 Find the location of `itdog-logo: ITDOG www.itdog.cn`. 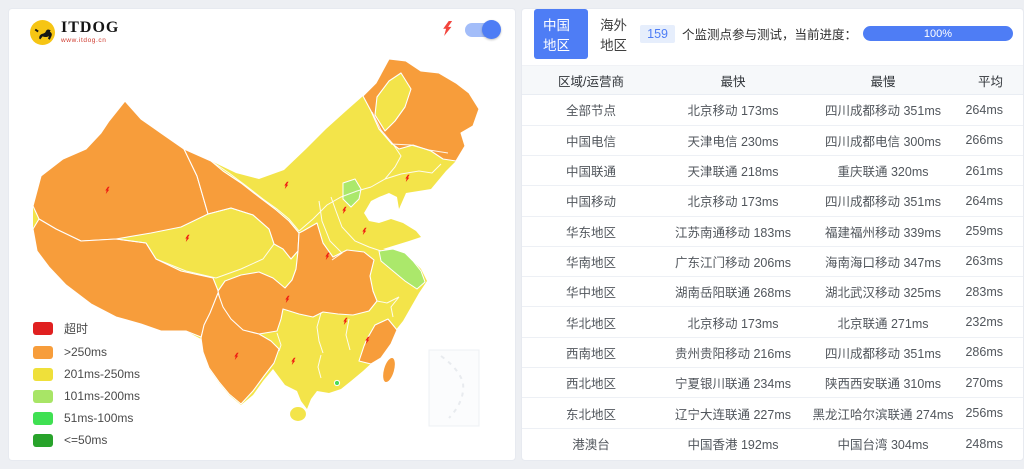

itdog-logo: ITDOG www.itdog.cn is located at coordinates (74, 32).